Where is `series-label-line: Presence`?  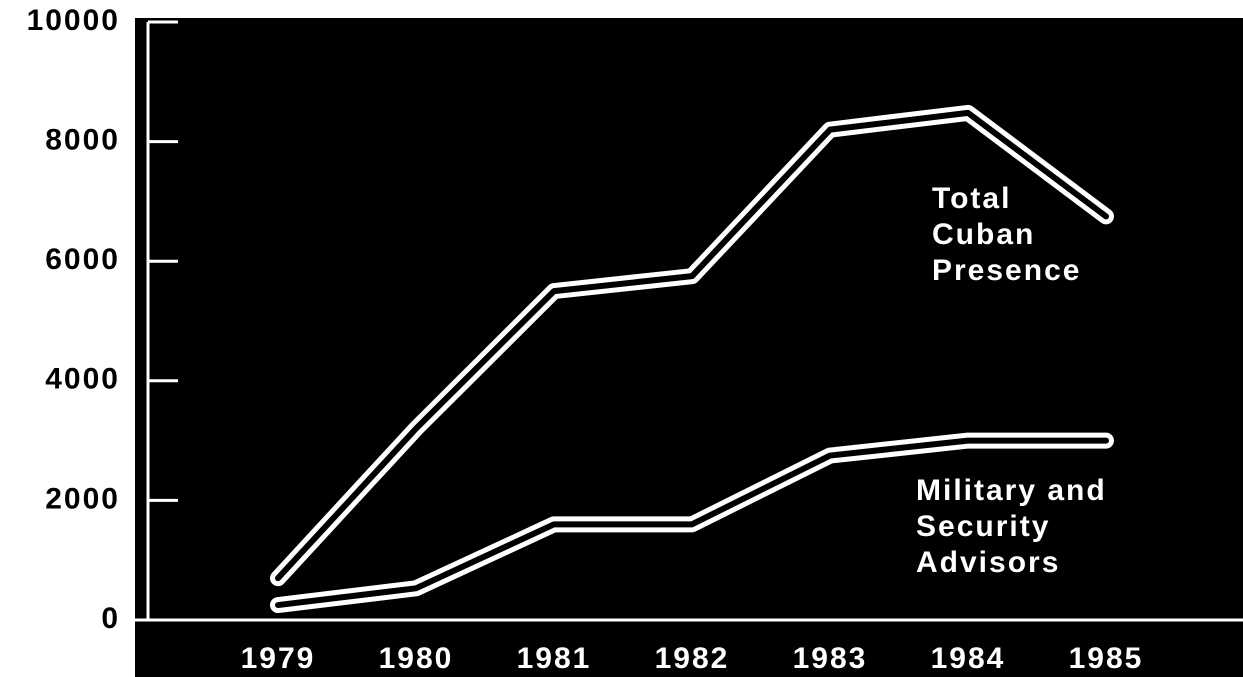 series-label-line: Presence is located at coordinates (1006, 270).